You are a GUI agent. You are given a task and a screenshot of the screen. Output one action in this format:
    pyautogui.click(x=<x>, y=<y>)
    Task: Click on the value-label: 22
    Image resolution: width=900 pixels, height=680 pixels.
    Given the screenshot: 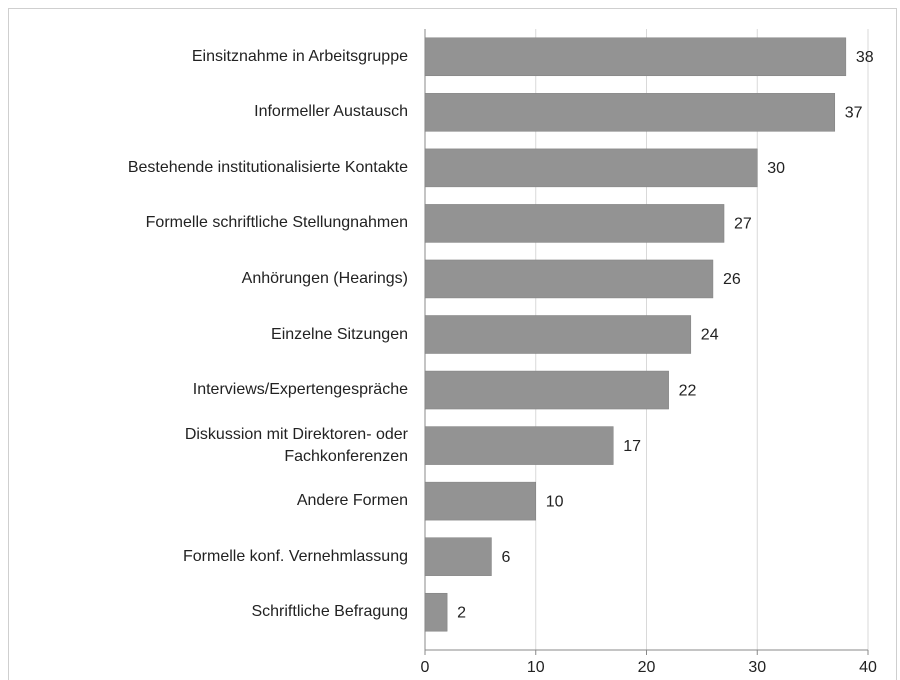 What is the action you would take?
    pyautogui.click(x=688, y=390)
    